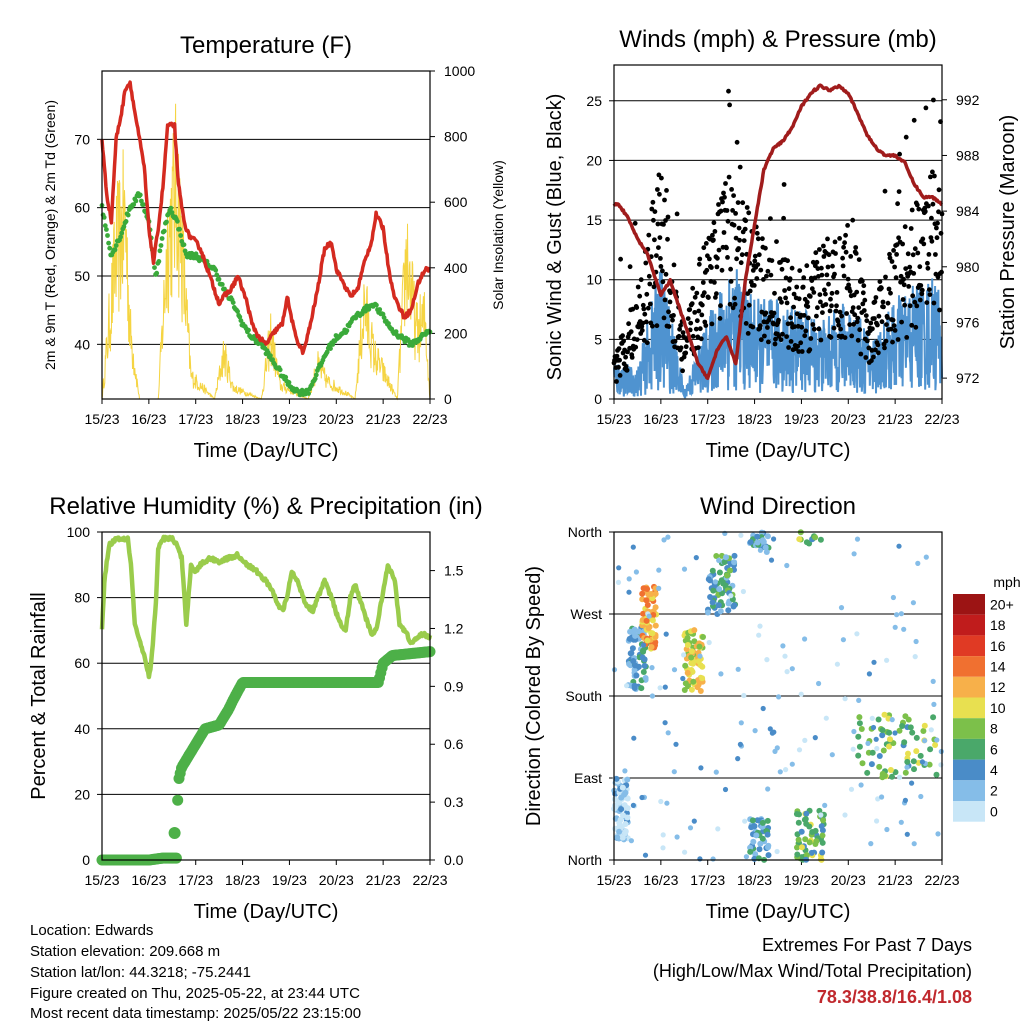  What do you see at coordinates (336, 880) in the screenshot?
I see `rh-xtick-label: 20/23` at bounding box center [336, 880].